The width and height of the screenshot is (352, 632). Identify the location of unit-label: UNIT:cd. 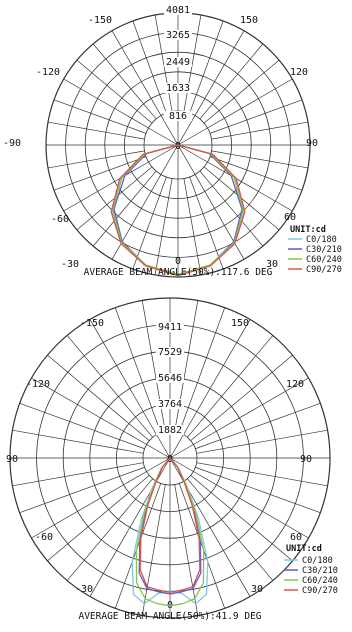
(304, 549).